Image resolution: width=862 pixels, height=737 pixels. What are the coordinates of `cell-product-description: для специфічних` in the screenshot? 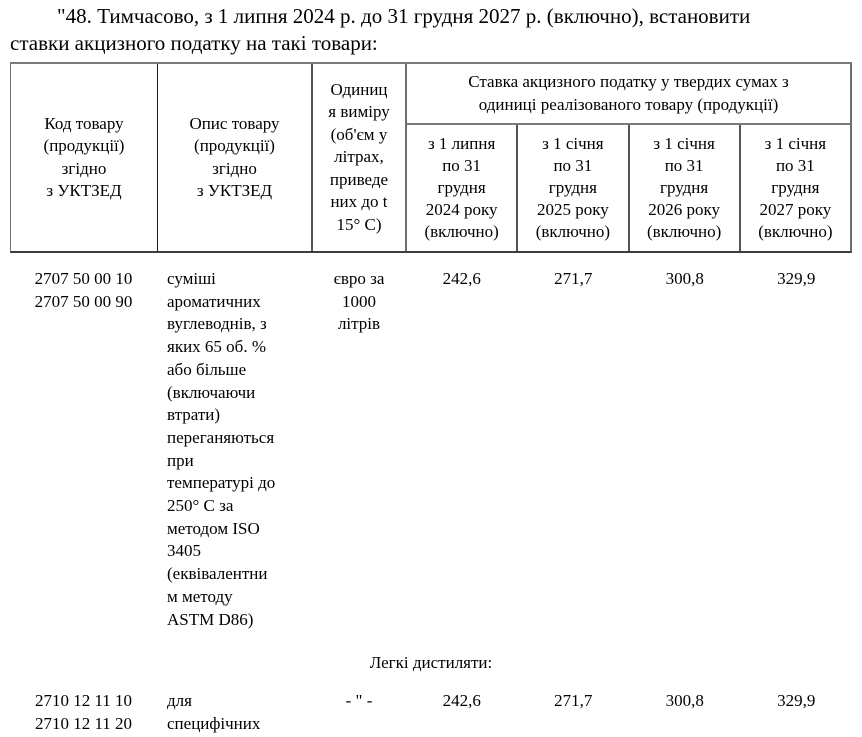 It's located at (214, 711).